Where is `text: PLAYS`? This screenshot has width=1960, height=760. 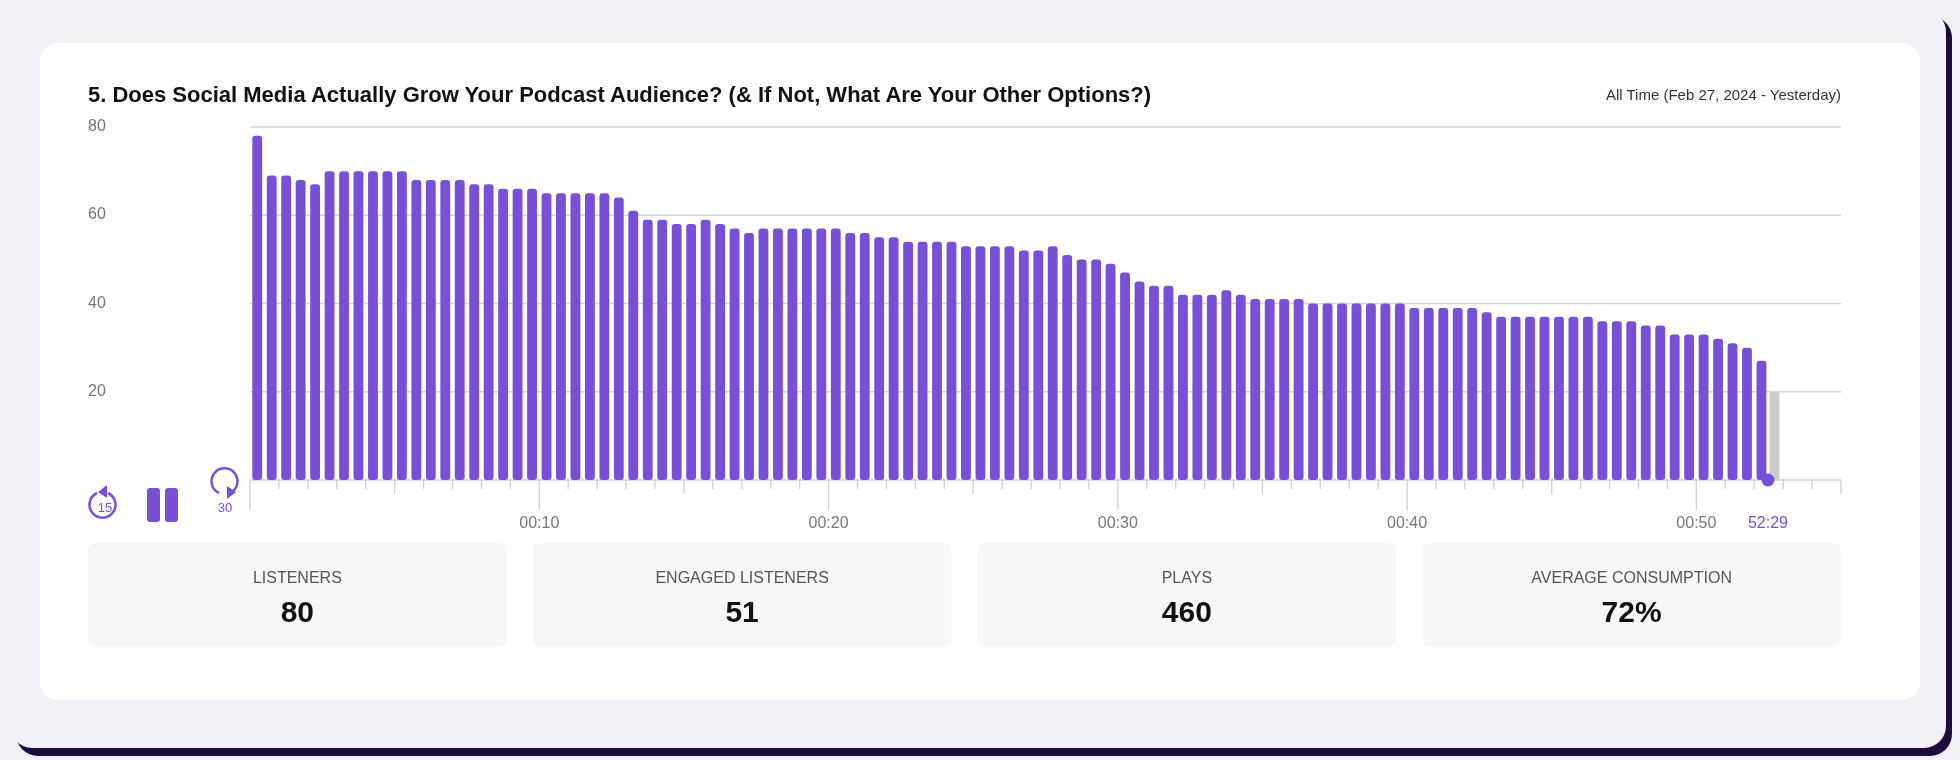 text: PLAYS is located at coordinates (1187, 577).